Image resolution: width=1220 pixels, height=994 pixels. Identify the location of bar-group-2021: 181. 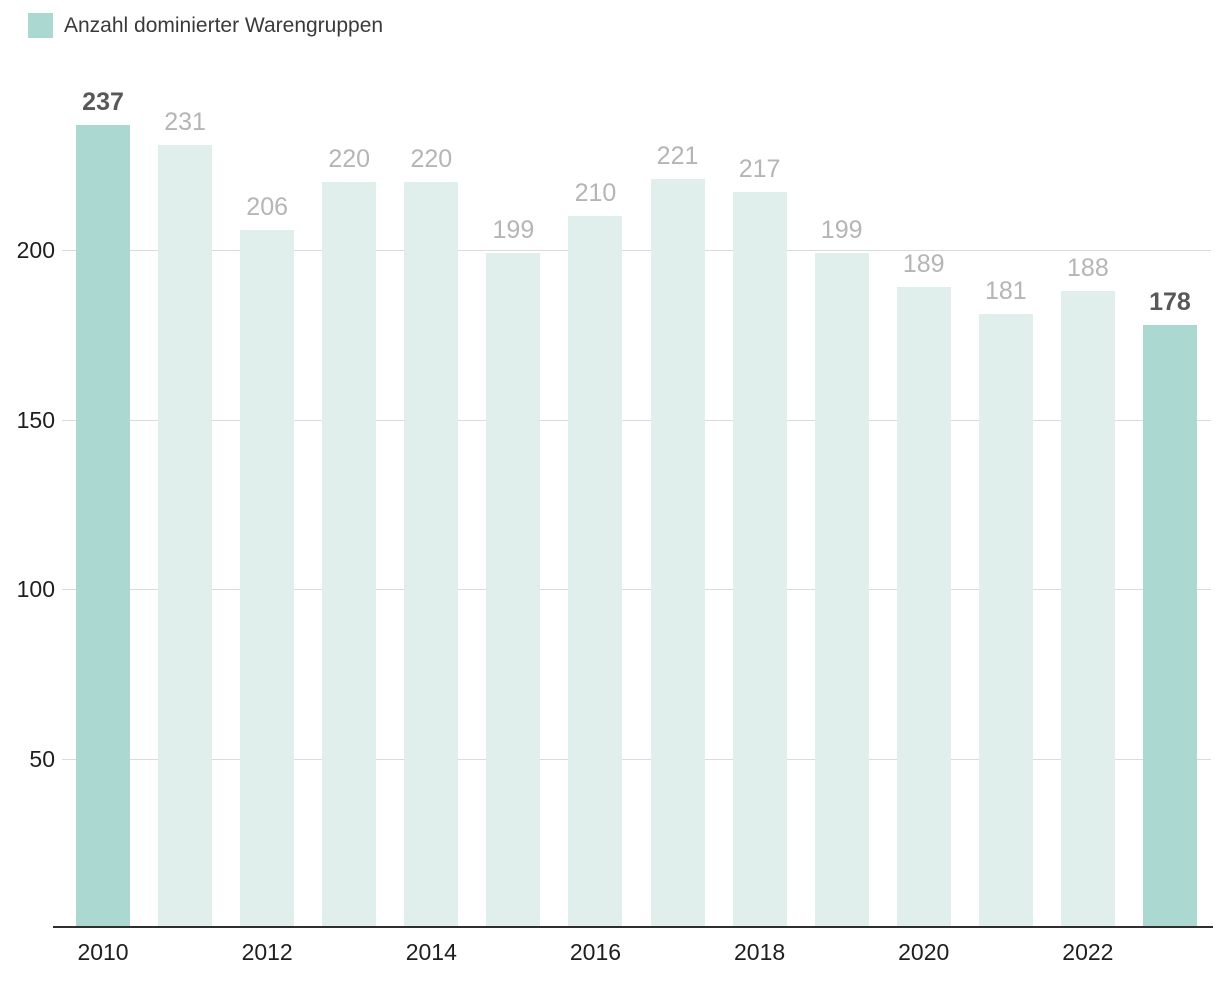
(1006, 602).